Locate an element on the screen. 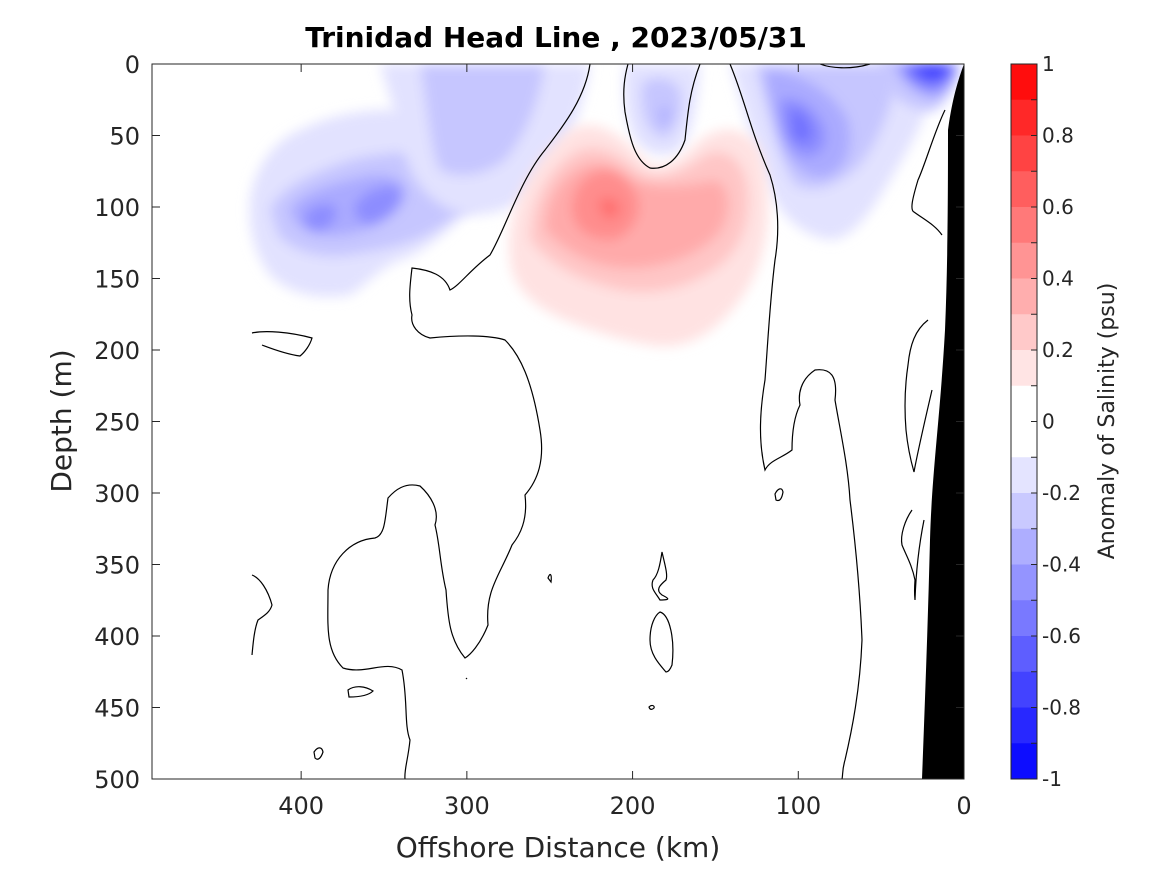 The height and width of the screenshot is (875, 1167). colorbar-tick-label: 0.2 is located at coordinates (1058, 350).